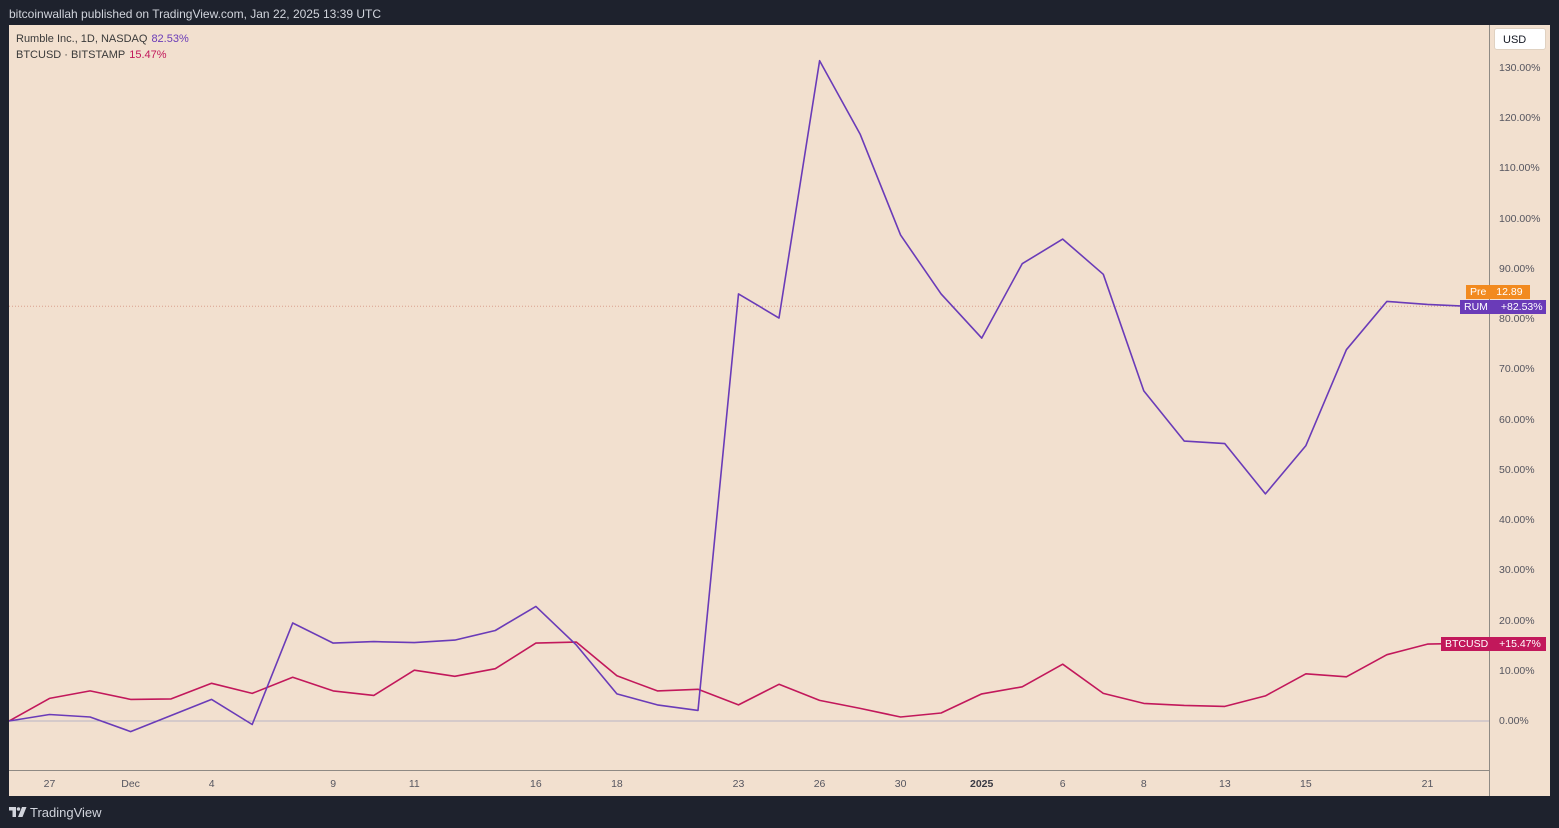  I want to click on y-tick-label: 100.00%, so click(1520, 218).